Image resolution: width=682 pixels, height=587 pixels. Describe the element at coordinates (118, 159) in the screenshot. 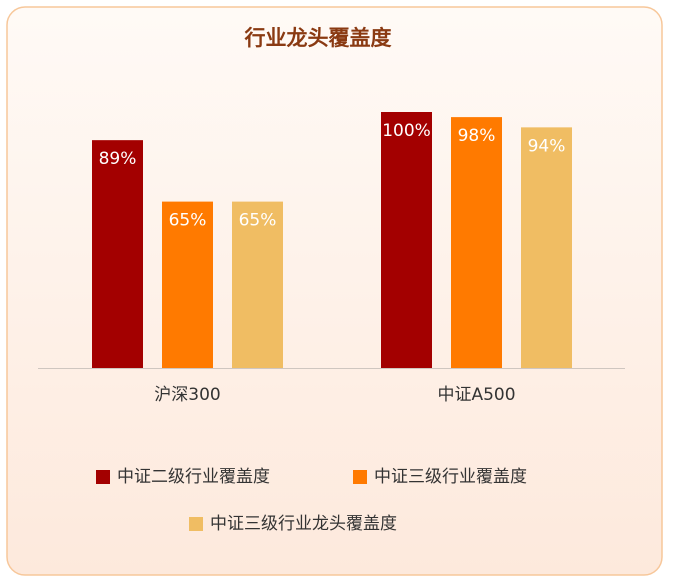

I see `value-label: 89%` at that location.